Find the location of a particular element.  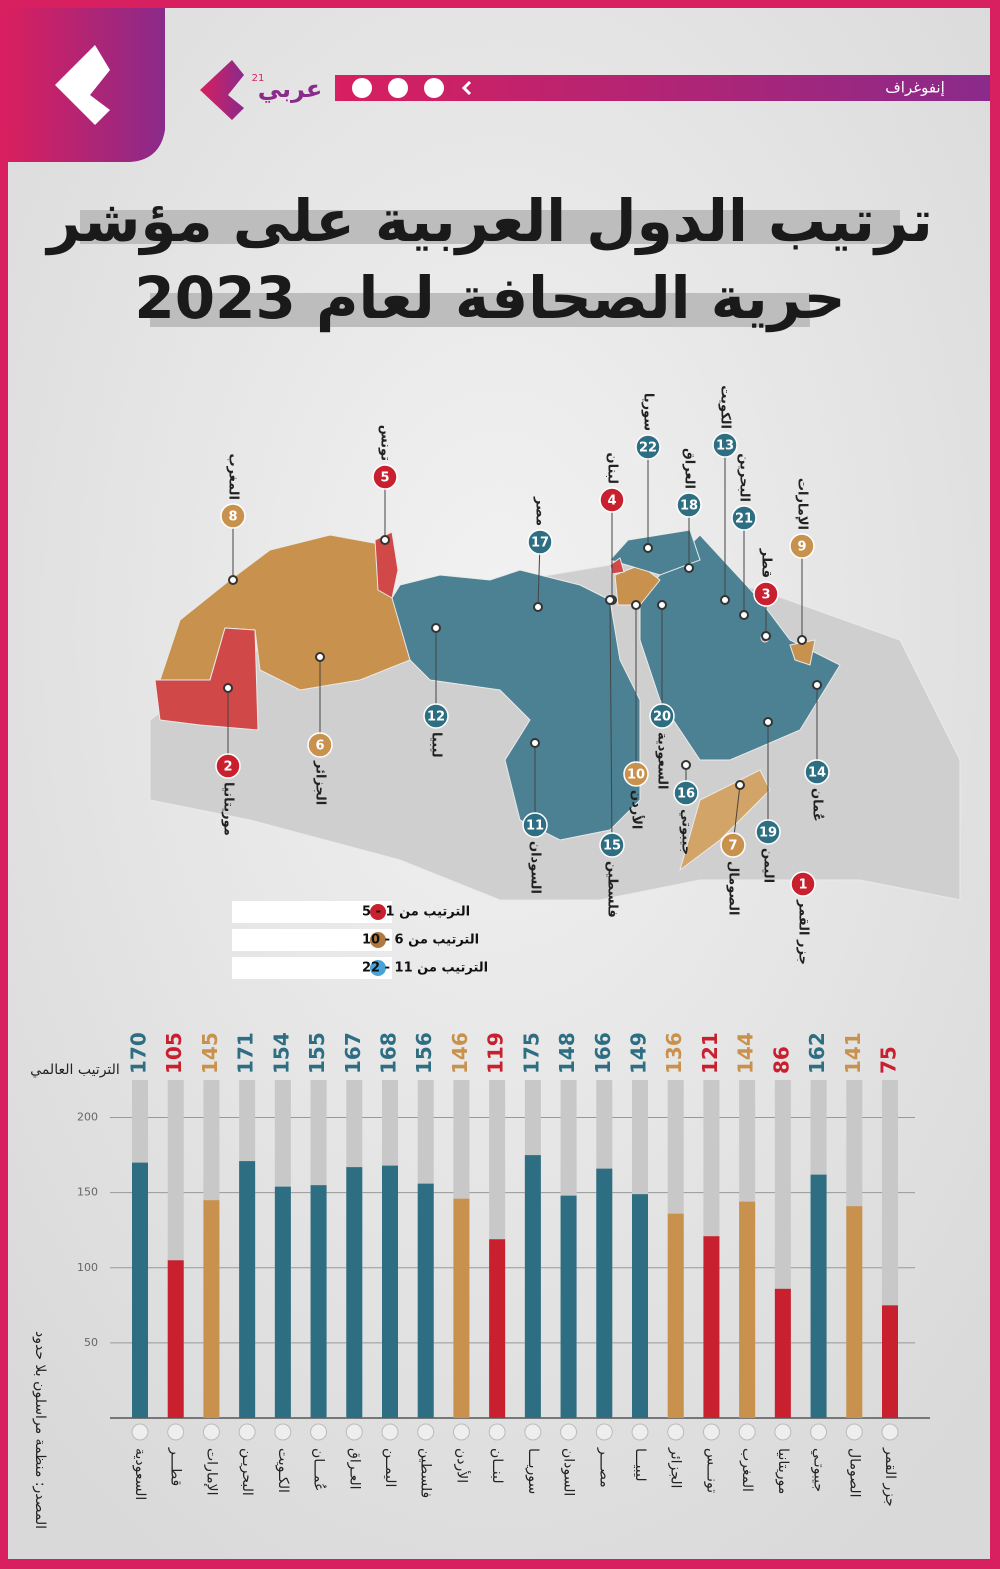

x-tick-label: الصومال is located at coordinates (854, 1472).